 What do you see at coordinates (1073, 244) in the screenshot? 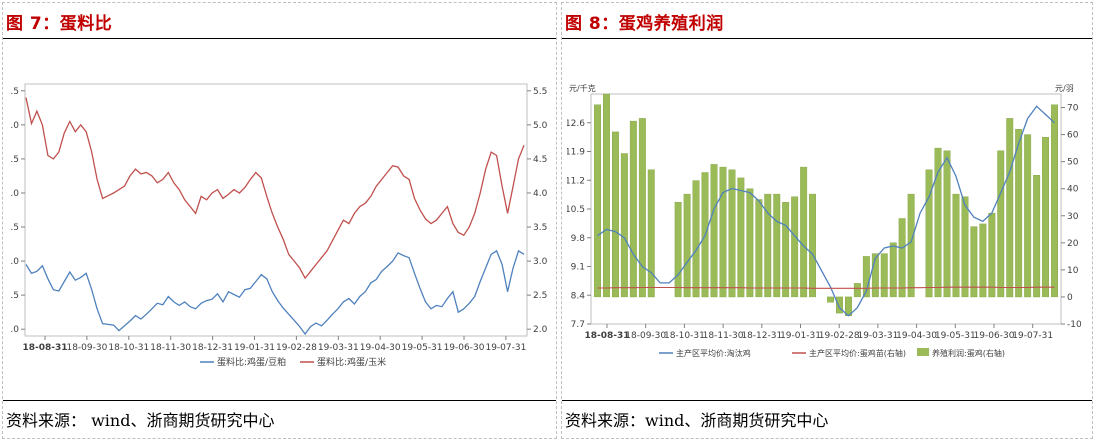
I see `y-right-tick-label: 20` at bounding box center [1073, 244].